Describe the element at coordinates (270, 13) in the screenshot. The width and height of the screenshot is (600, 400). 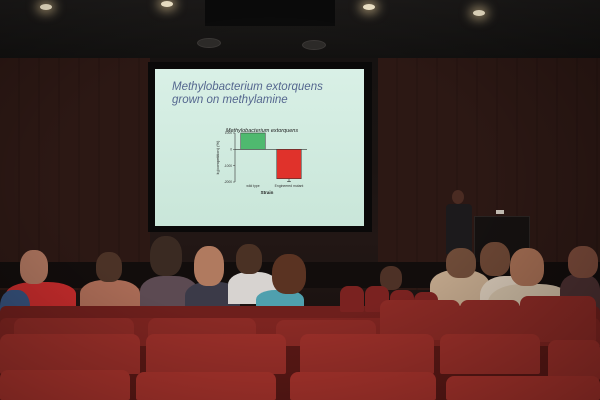
I see `ceiling-panel` at that location.